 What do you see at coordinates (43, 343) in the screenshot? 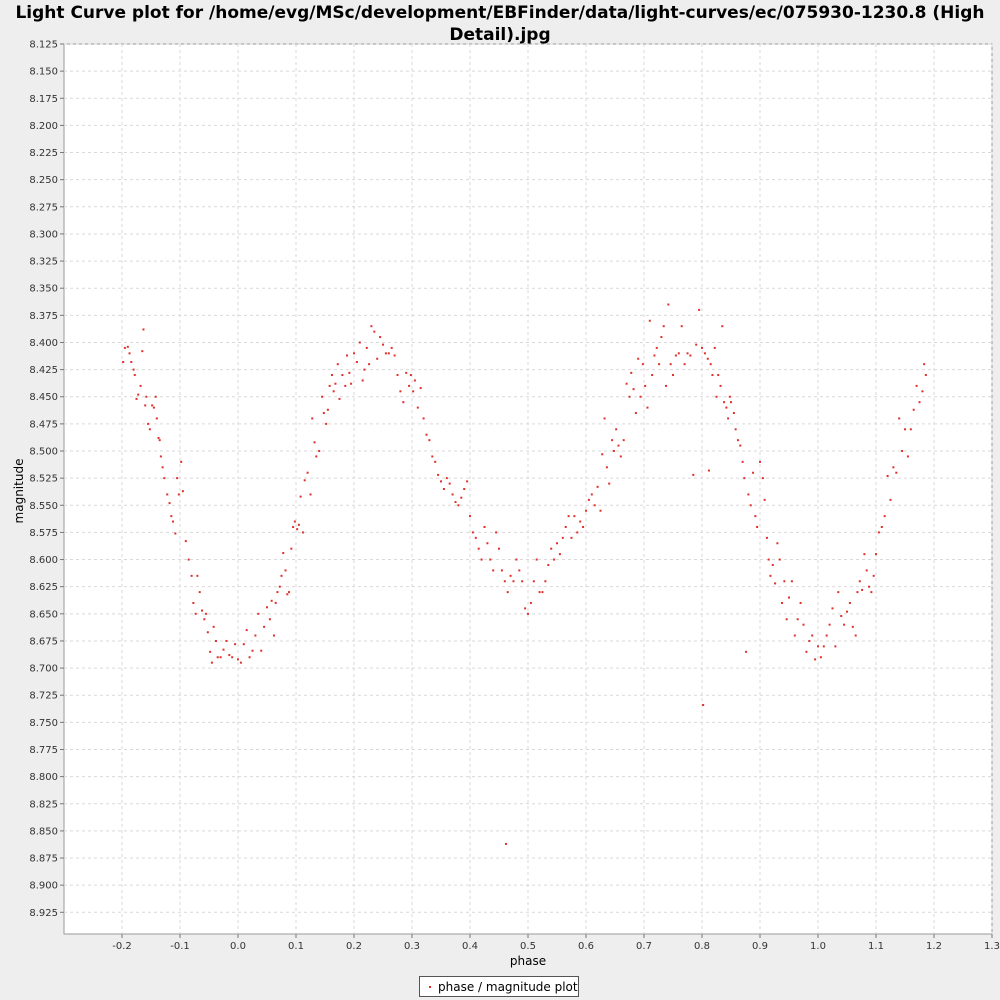
I see `y-tick-label: 8.400` at bounding box center [43, 343].